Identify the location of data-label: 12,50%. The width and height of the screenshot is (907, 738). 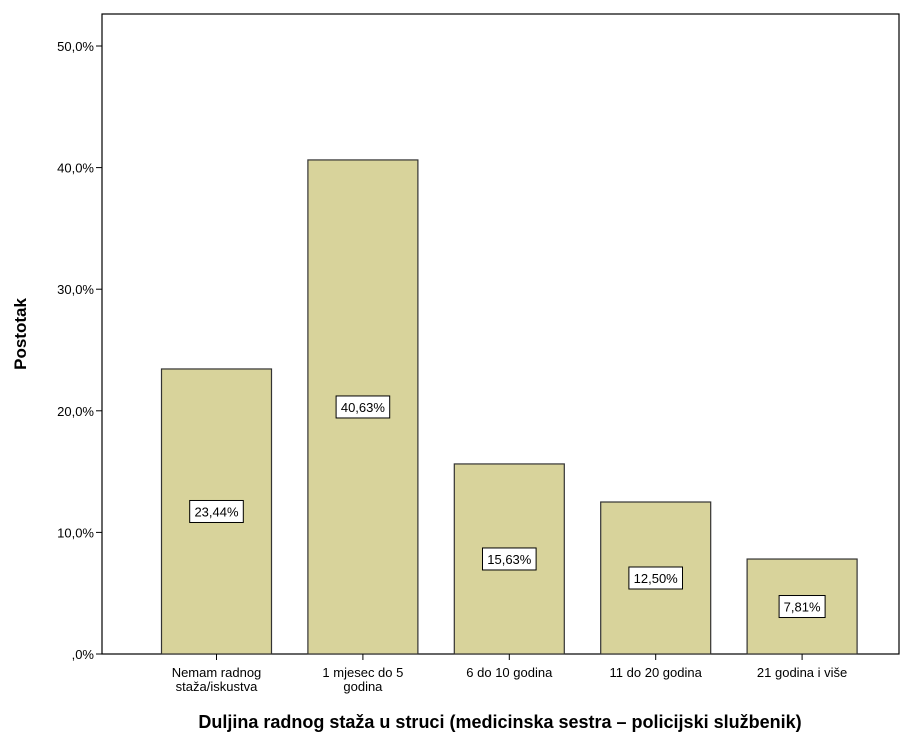
(656, 578).